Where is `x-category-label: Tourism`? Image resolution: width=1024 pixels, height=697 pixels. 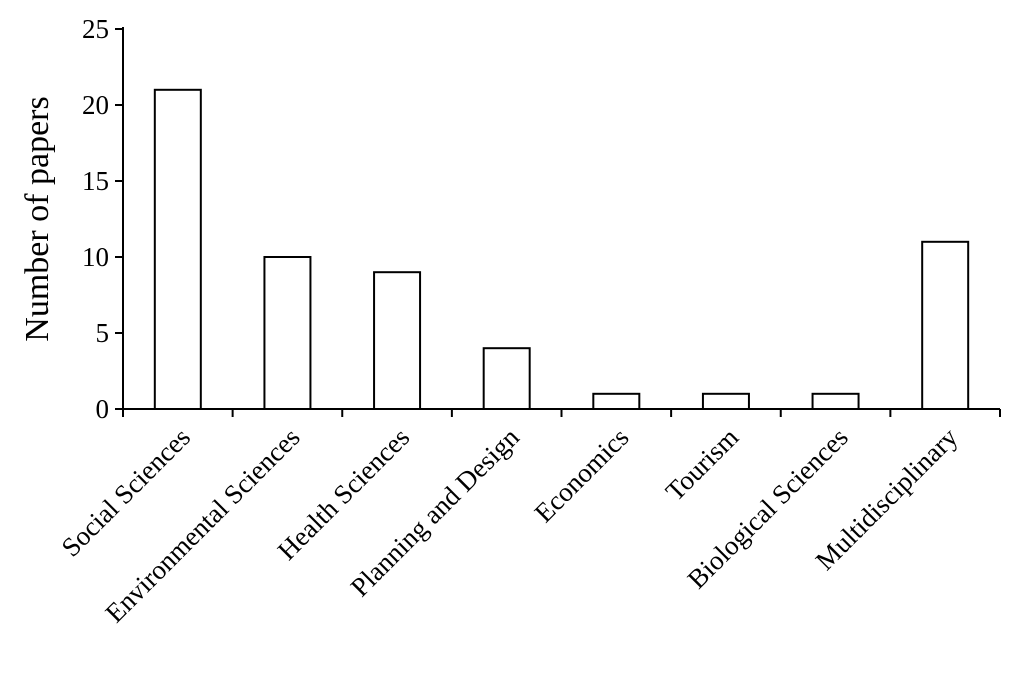 x-category-label: Tourism is located at coordinates (702, 464).